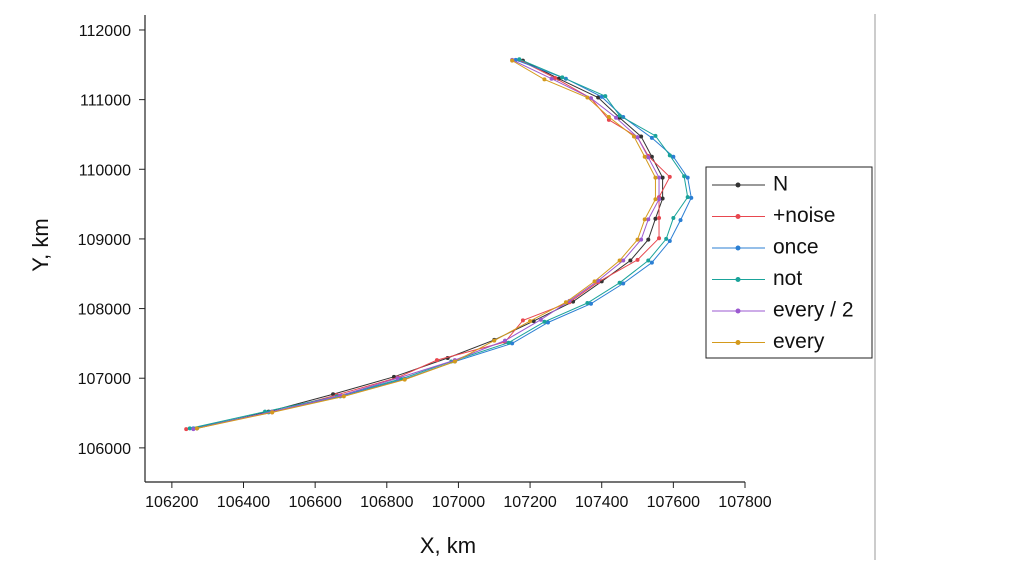 Image resolution: width=1024 pixels, height=579 pixels. What do you see at coordinates (673, 502) in the screenshot?
I see `x-tick-label: 107600` at bounding box center [673, 502].